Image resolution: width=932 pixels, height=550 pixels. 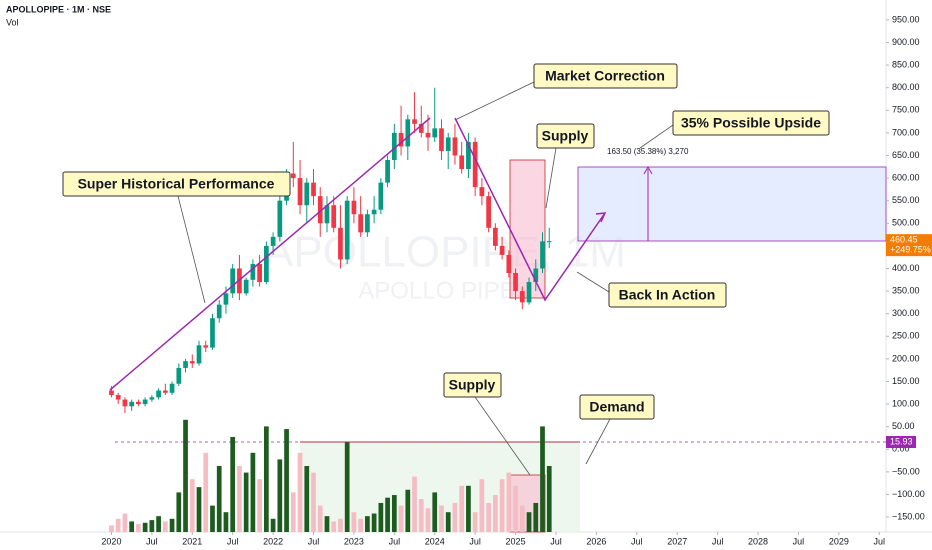 What do you see at coordinates (906, 110) in the screenshot?
I see `y-tick-label: 750.00` at bounding box center [906, 110].